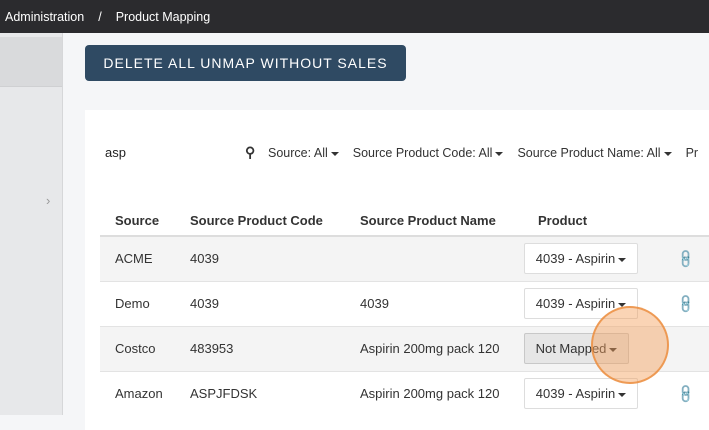  I want to click on breadcrumb-product-mapping: Product Mapping, so click(163, 16).